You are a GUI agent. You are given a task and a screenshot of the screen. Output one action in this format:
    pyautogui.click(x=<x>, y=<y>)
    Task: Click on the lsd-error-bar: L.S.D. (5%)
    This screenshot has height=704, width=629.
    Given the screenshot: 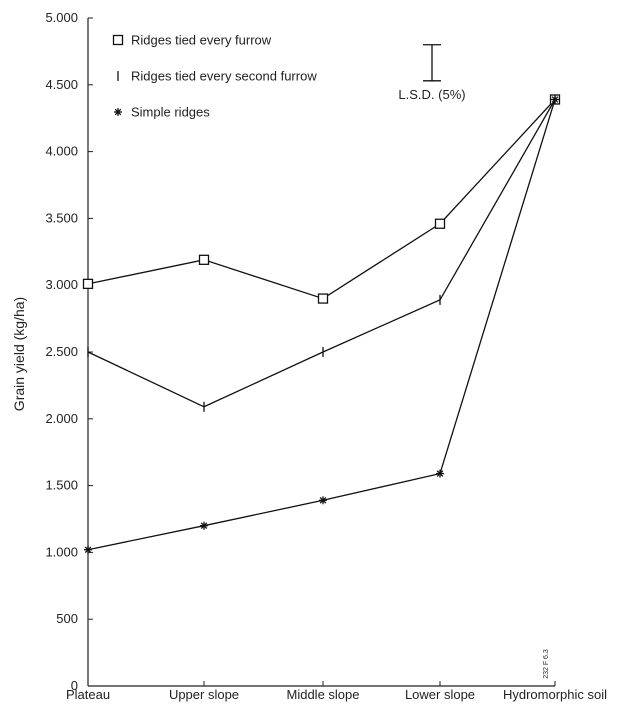 What is the action you would take?
    pyautogui.click(x=432, y=73)
    